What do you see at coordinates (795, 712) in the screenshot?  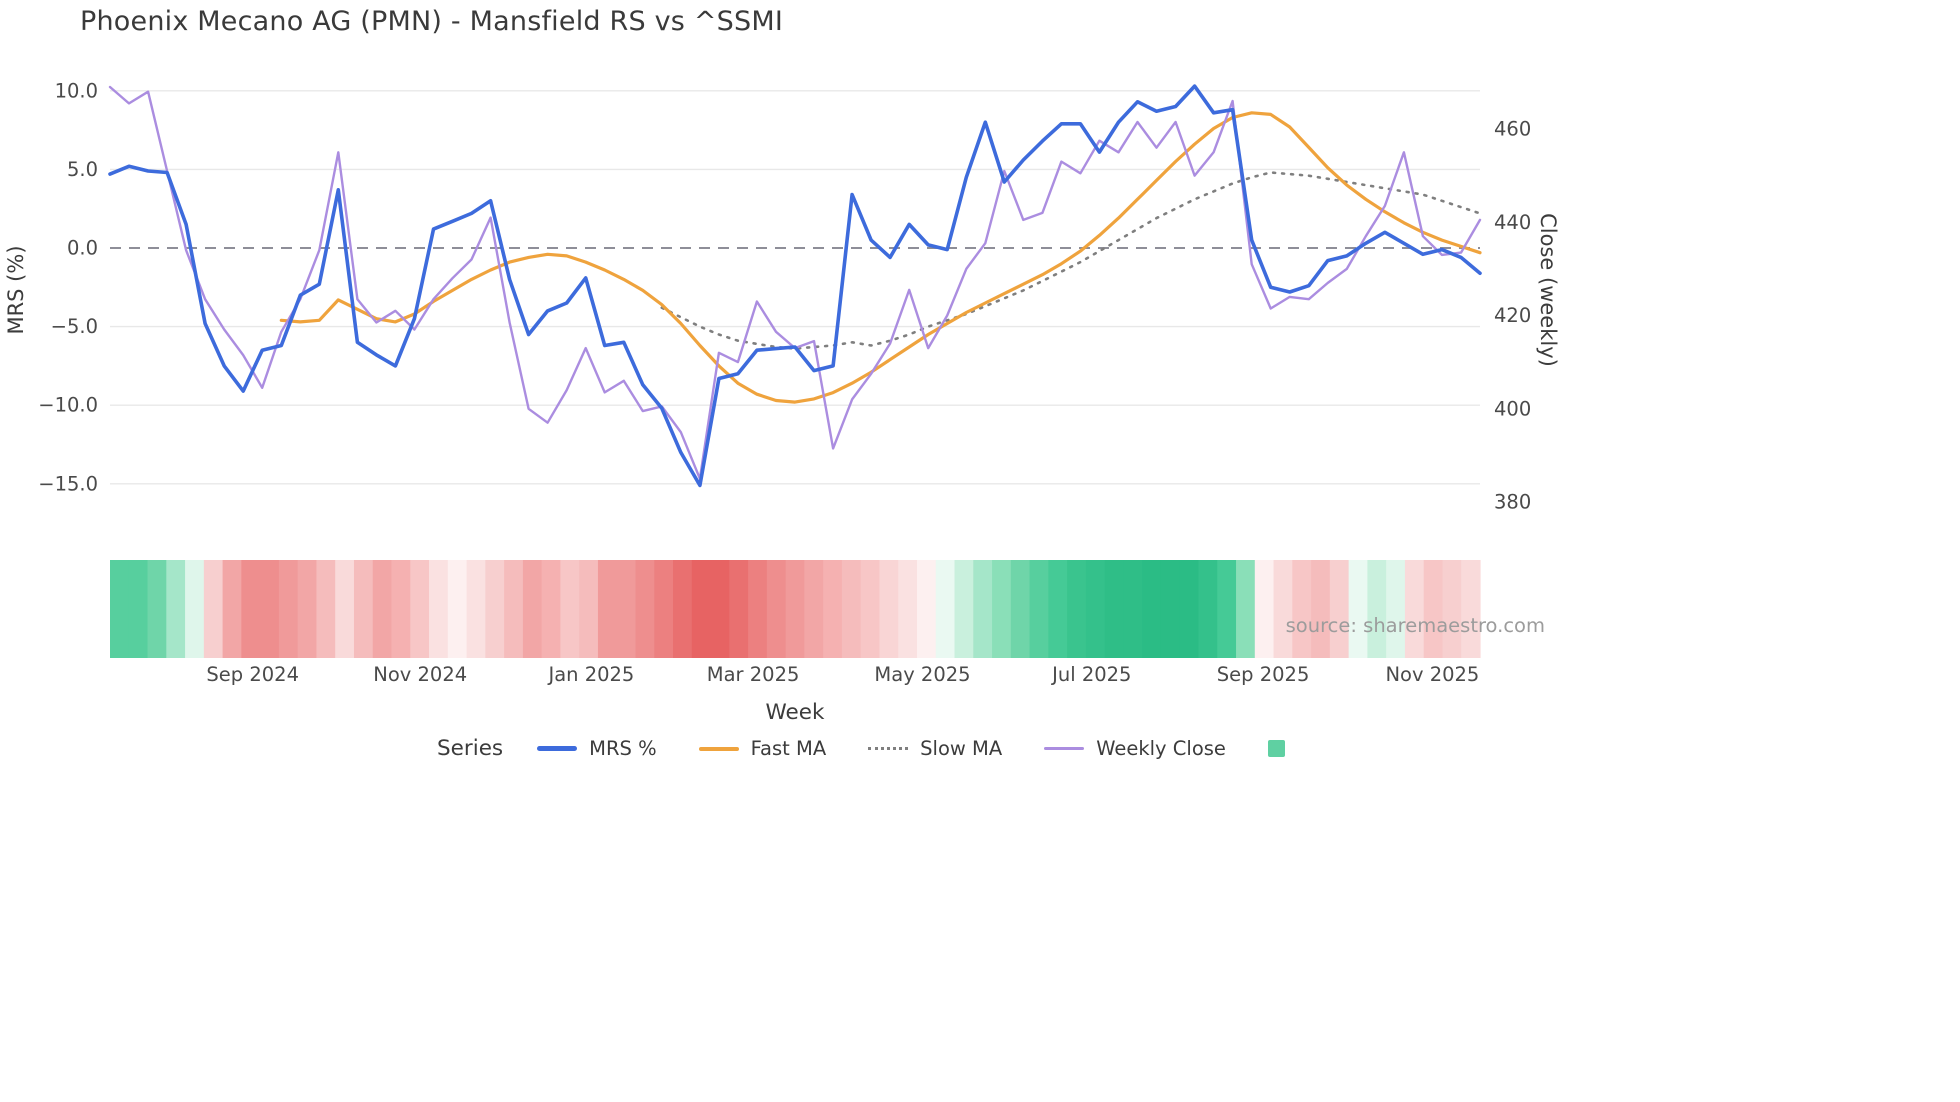 I see `x-axis-title: Week` at bounding box center [795, 712].